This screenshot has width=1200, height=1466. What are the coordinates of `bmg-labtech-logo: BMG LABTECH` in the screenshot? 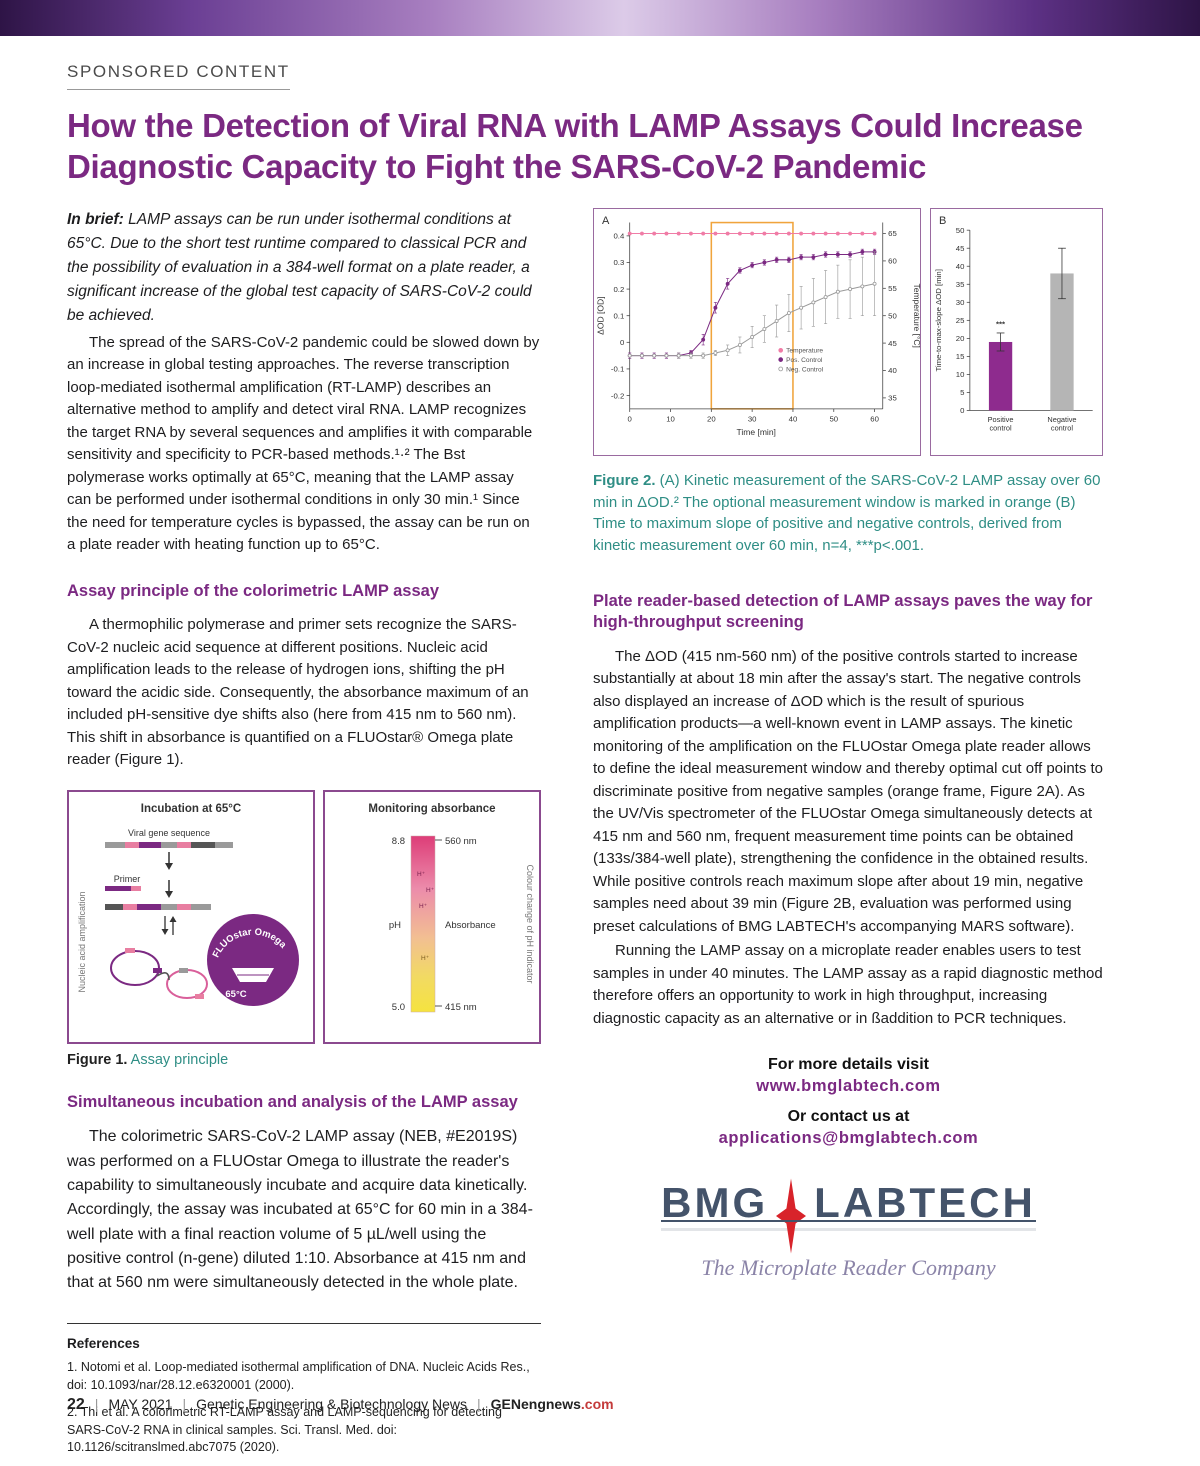 It's located at (848, 1216).